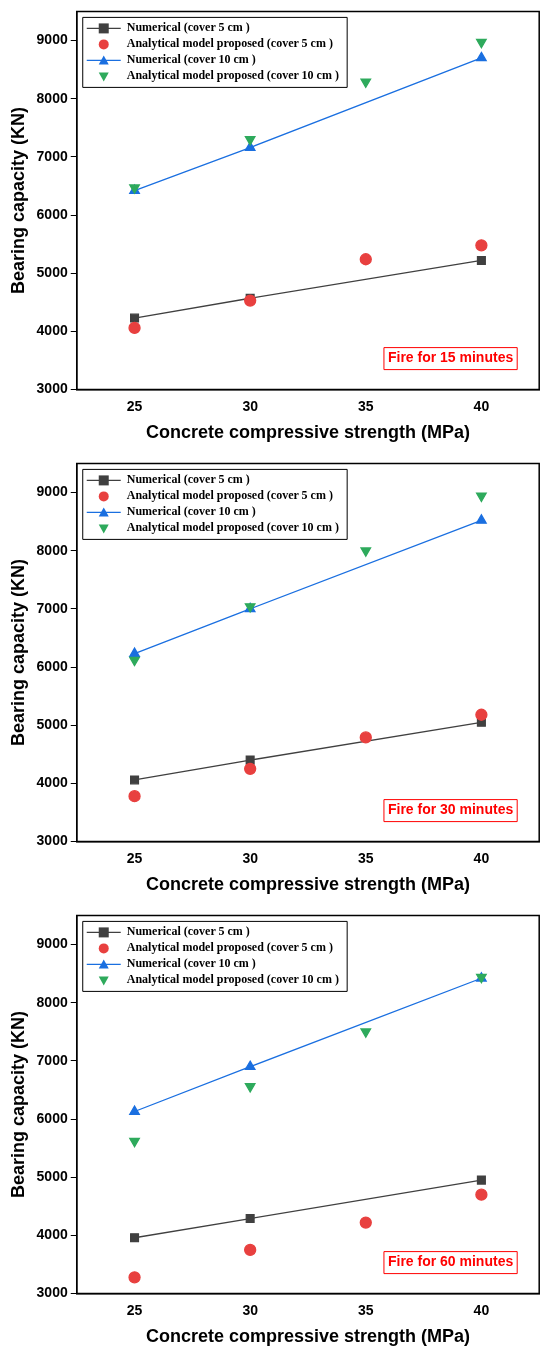 The image size is (546, 1356). What do you see at coordinates (450, 809) in the screenshot?
I see `annotation: Fire for 30 minutes` at bounding box center [450, 809].